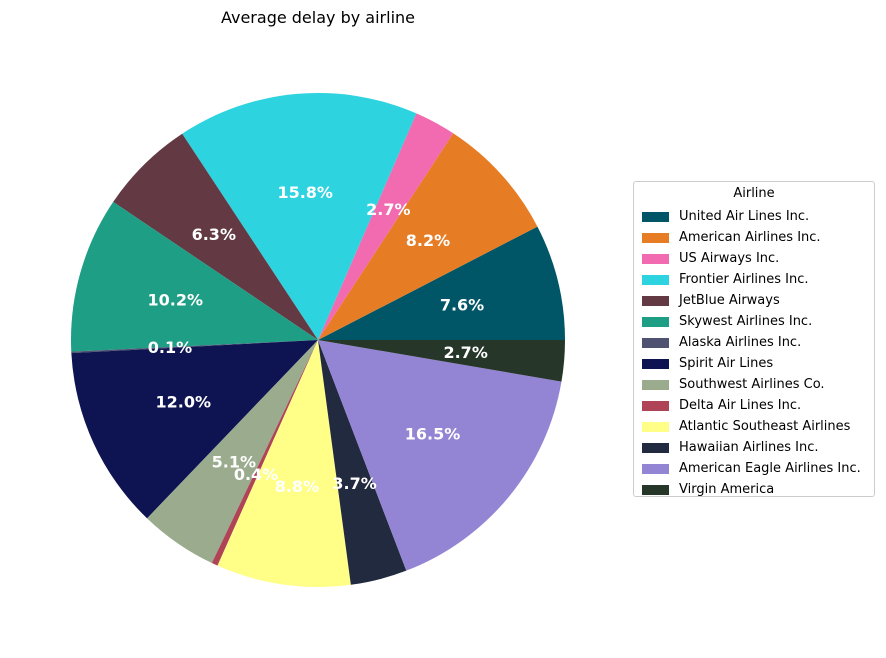 The image size is (886, 658). What do you see at coordinates (317, 17) in the screenshot?
I see `chart-title: Average delay by airline` at bounding box center [317, 17].